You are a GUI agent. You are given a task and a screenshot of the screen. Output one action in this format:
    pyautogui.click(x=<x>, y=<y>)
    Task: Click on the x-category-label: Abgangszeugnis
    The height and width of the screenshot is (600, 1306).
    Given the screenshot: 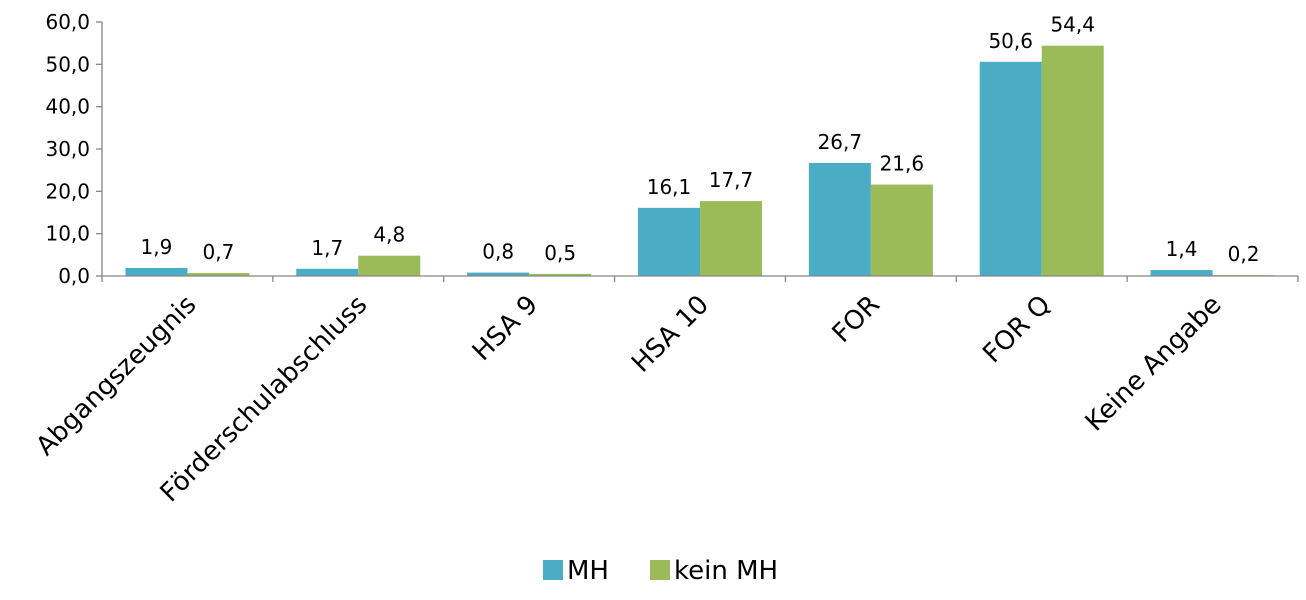 What is the action you would take?
    pyautogui.click(x=116, y=376)
    